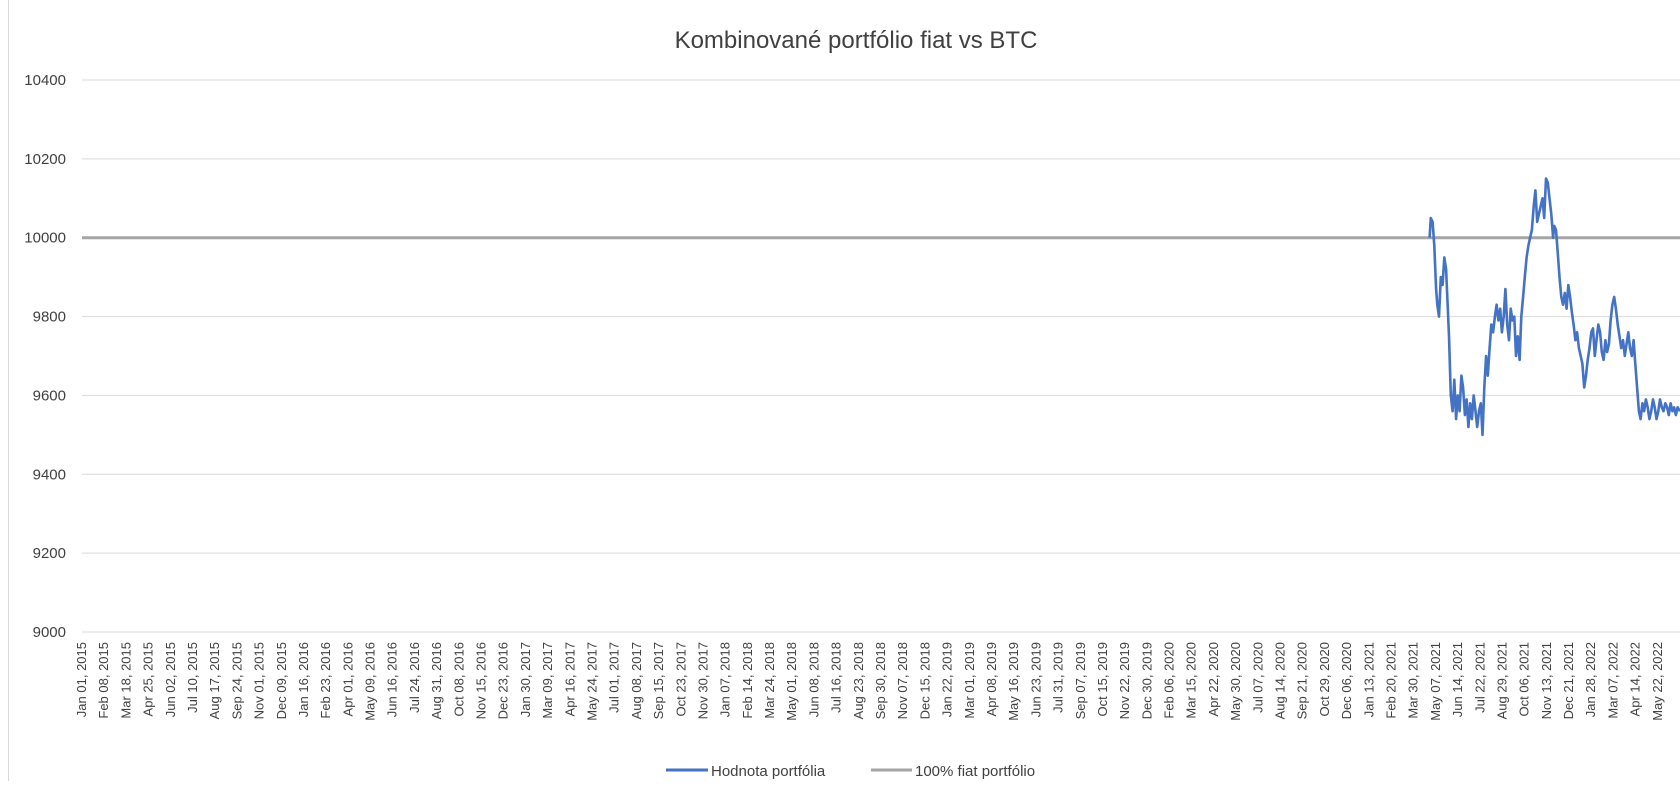 The image size is (1680, 786). I want to click on x-tick-label: Mar 24, 2018, so click(769, 680).